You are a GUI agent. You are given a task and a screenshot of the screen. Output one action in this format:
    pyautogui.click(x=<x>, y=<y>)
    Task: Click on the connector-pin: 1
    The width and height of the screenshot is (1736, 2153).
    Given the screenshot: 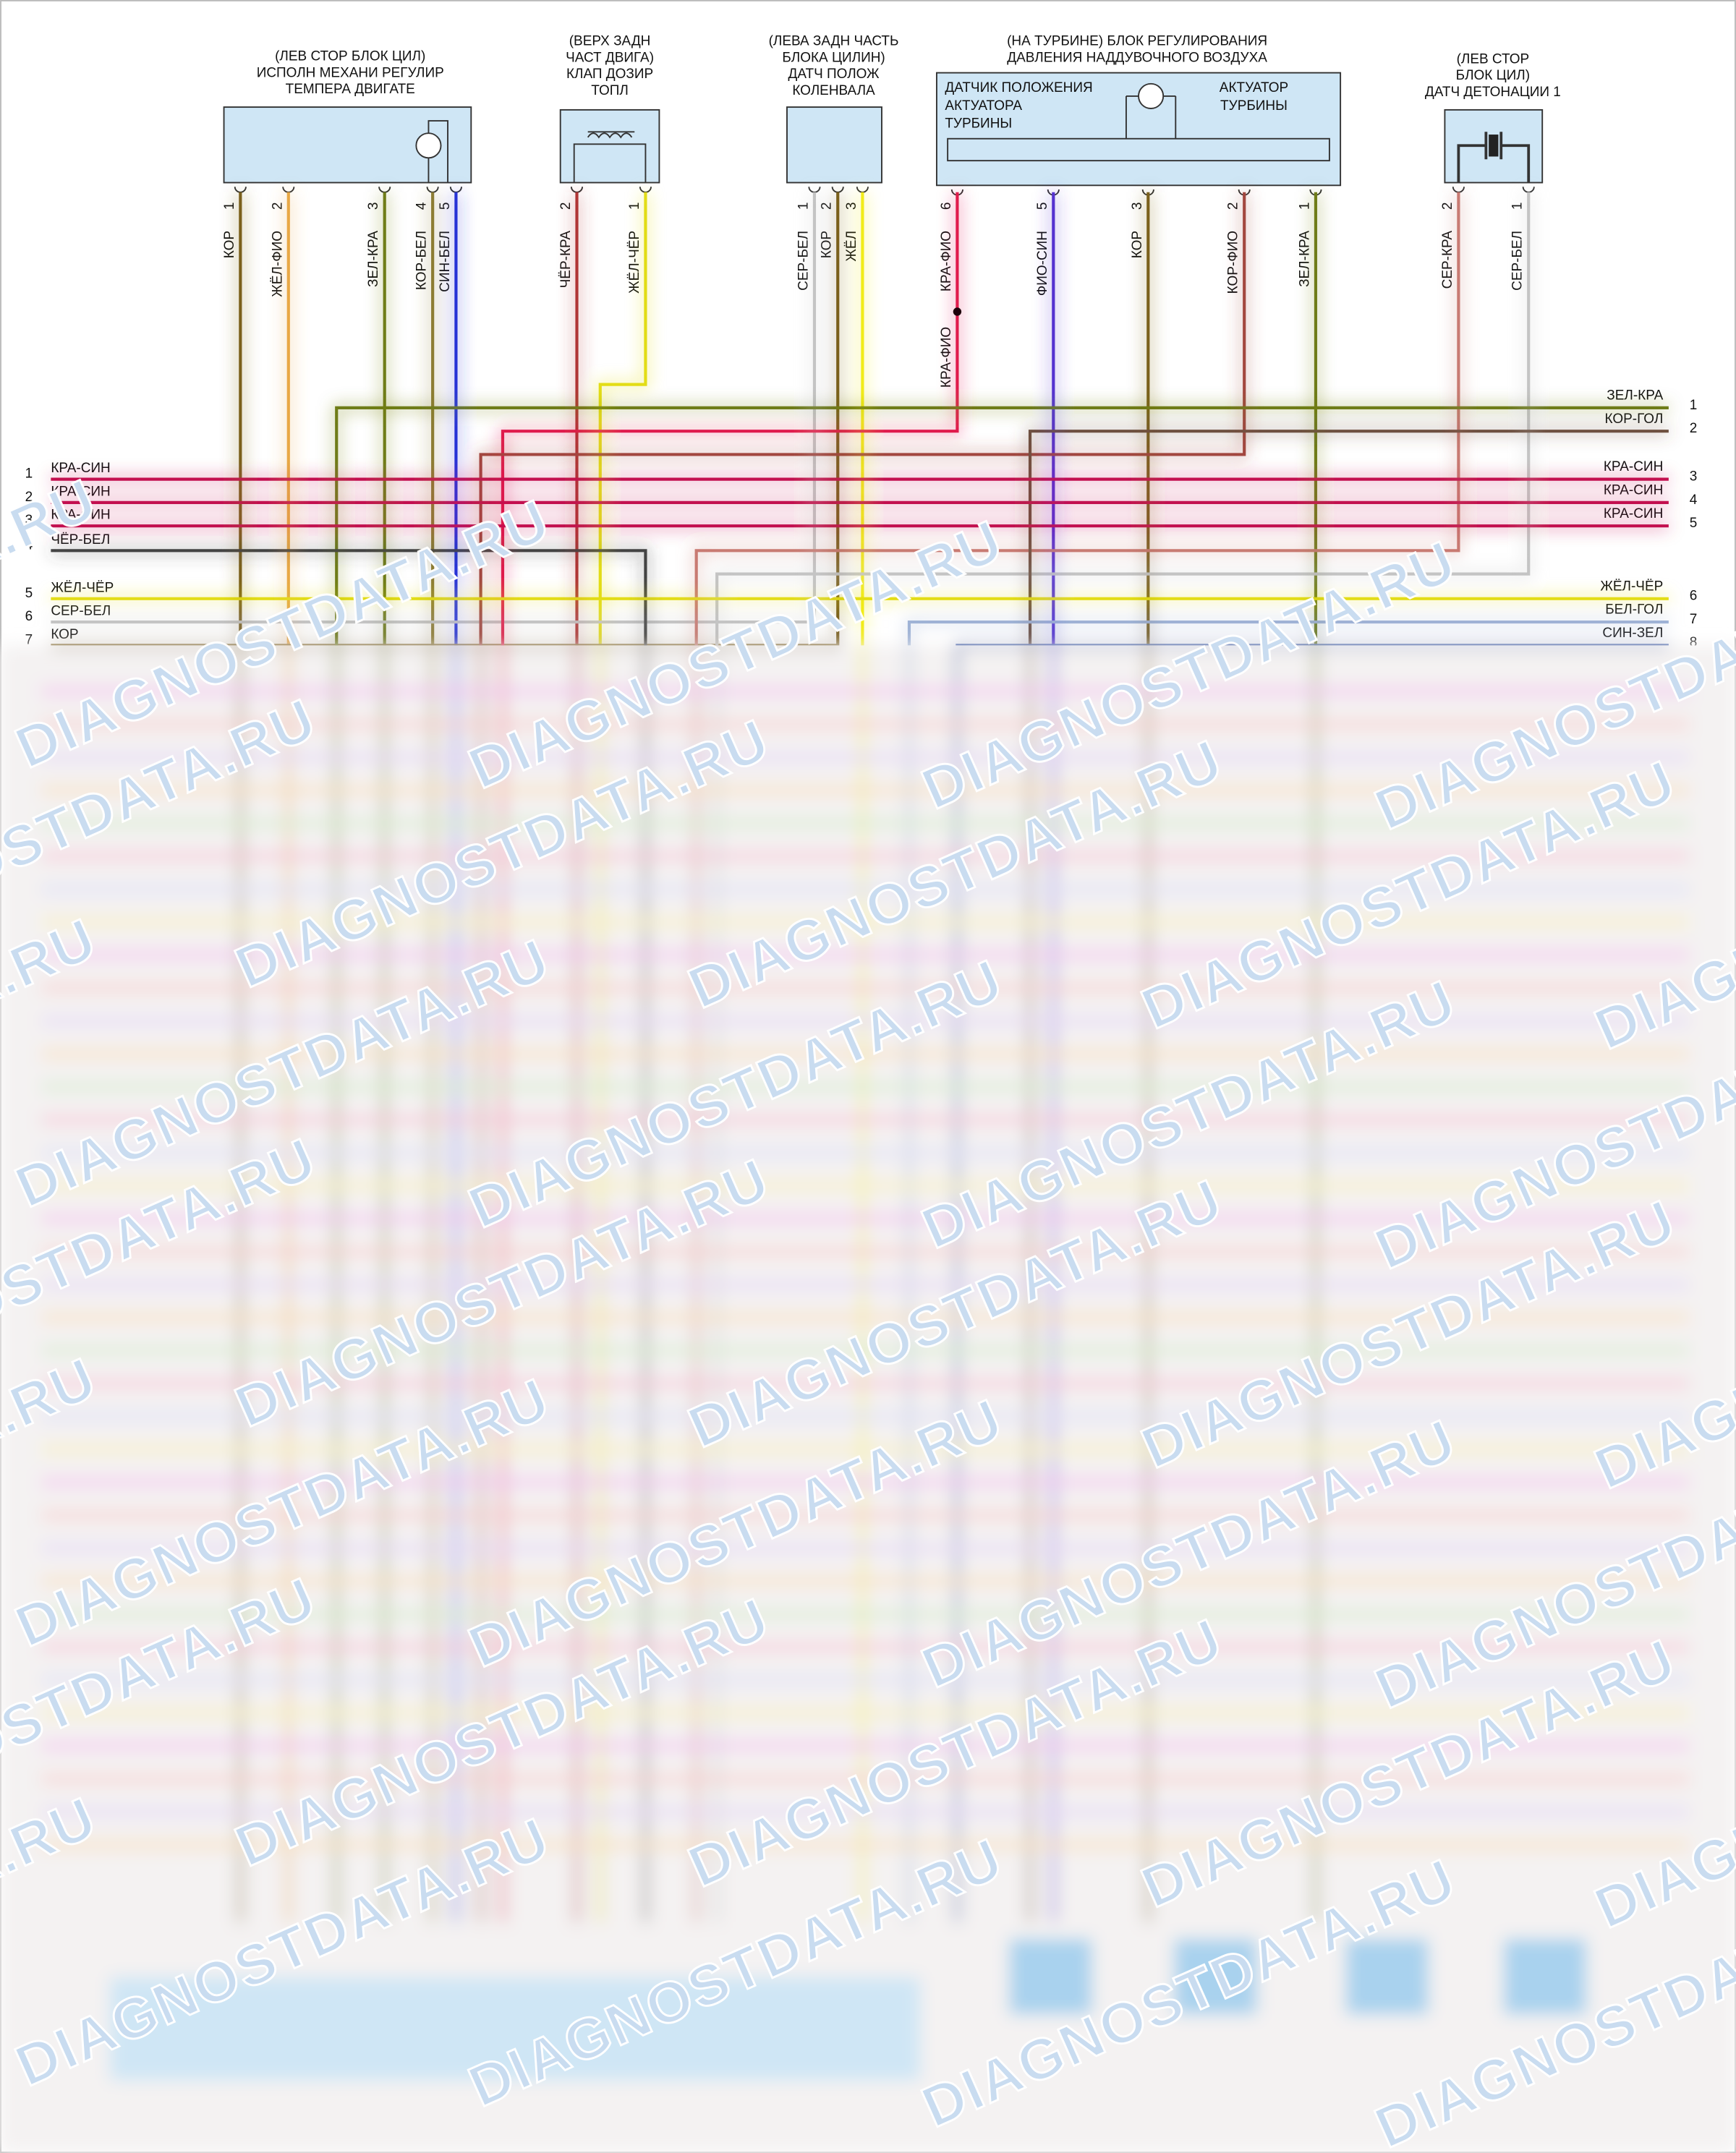 What is the action you would take?
    pyautogui.click(x=29, y=474)
    